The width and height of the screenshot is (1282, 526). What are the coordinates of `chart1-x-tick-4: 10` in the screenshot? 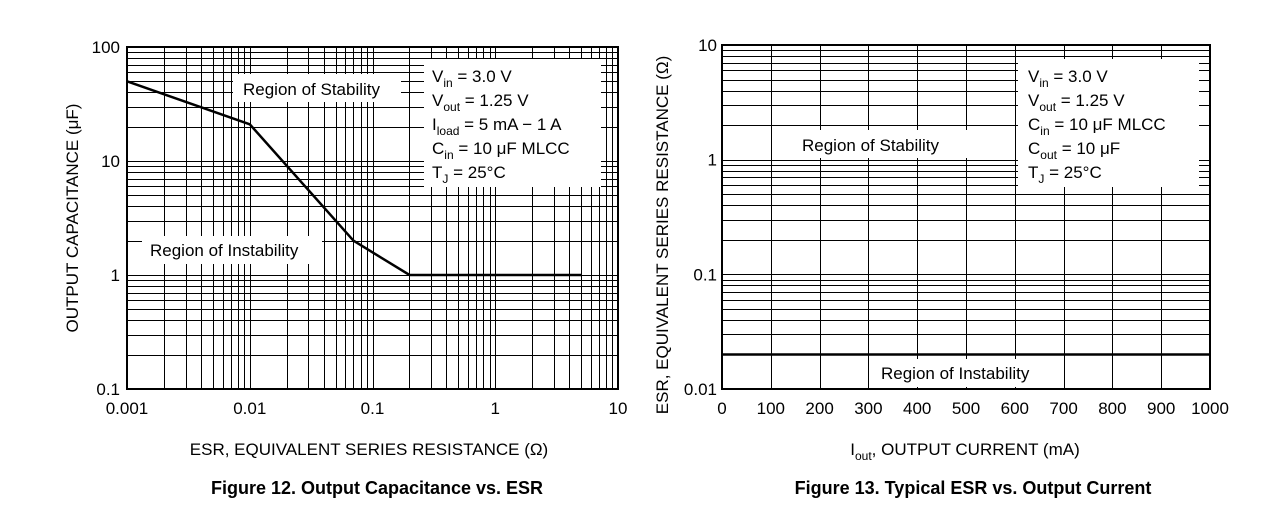 It's located at (618, 408).